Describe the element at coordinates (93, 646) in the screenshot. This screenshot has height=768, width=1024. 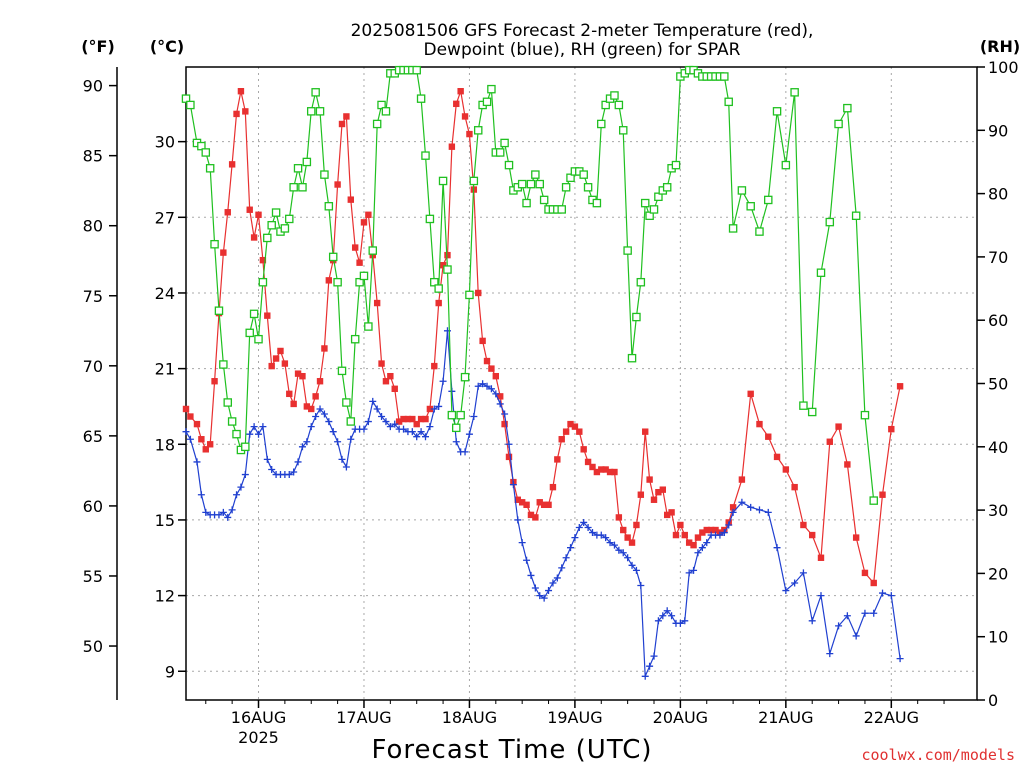
I see `fahrenheit-tick-label: 50` at that location.